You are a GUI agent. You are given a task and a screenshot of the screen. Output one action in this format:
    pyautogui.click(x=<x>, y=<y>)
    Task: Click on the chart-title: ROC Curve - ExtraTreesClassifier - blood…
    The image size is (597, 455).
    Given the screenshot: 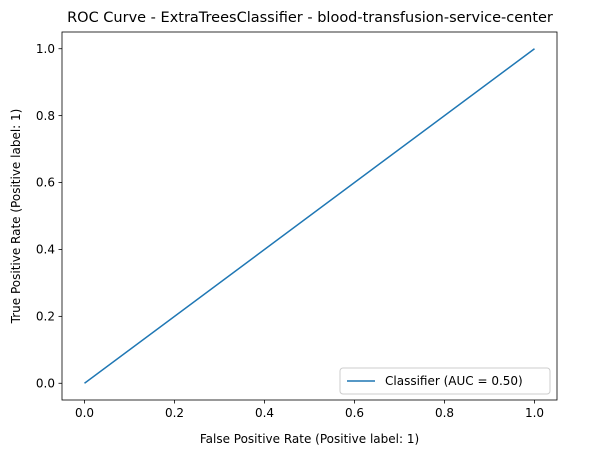 What is the action you would take?
    pyautogui.click(x=310, y=18)
    